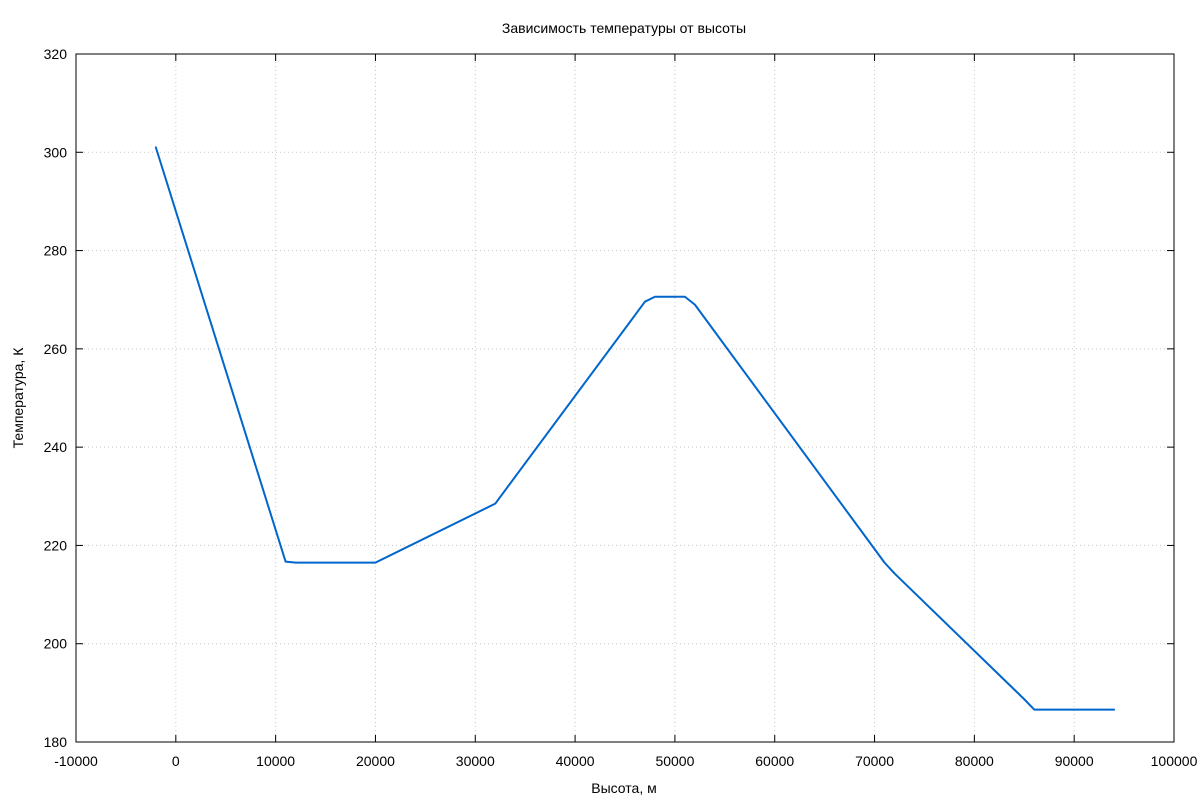 This screenshot has height=800, width=1200. Describe the element at coordinates (974, 761) in the screenshot. I see `x-tick-label: 80000` at that location.